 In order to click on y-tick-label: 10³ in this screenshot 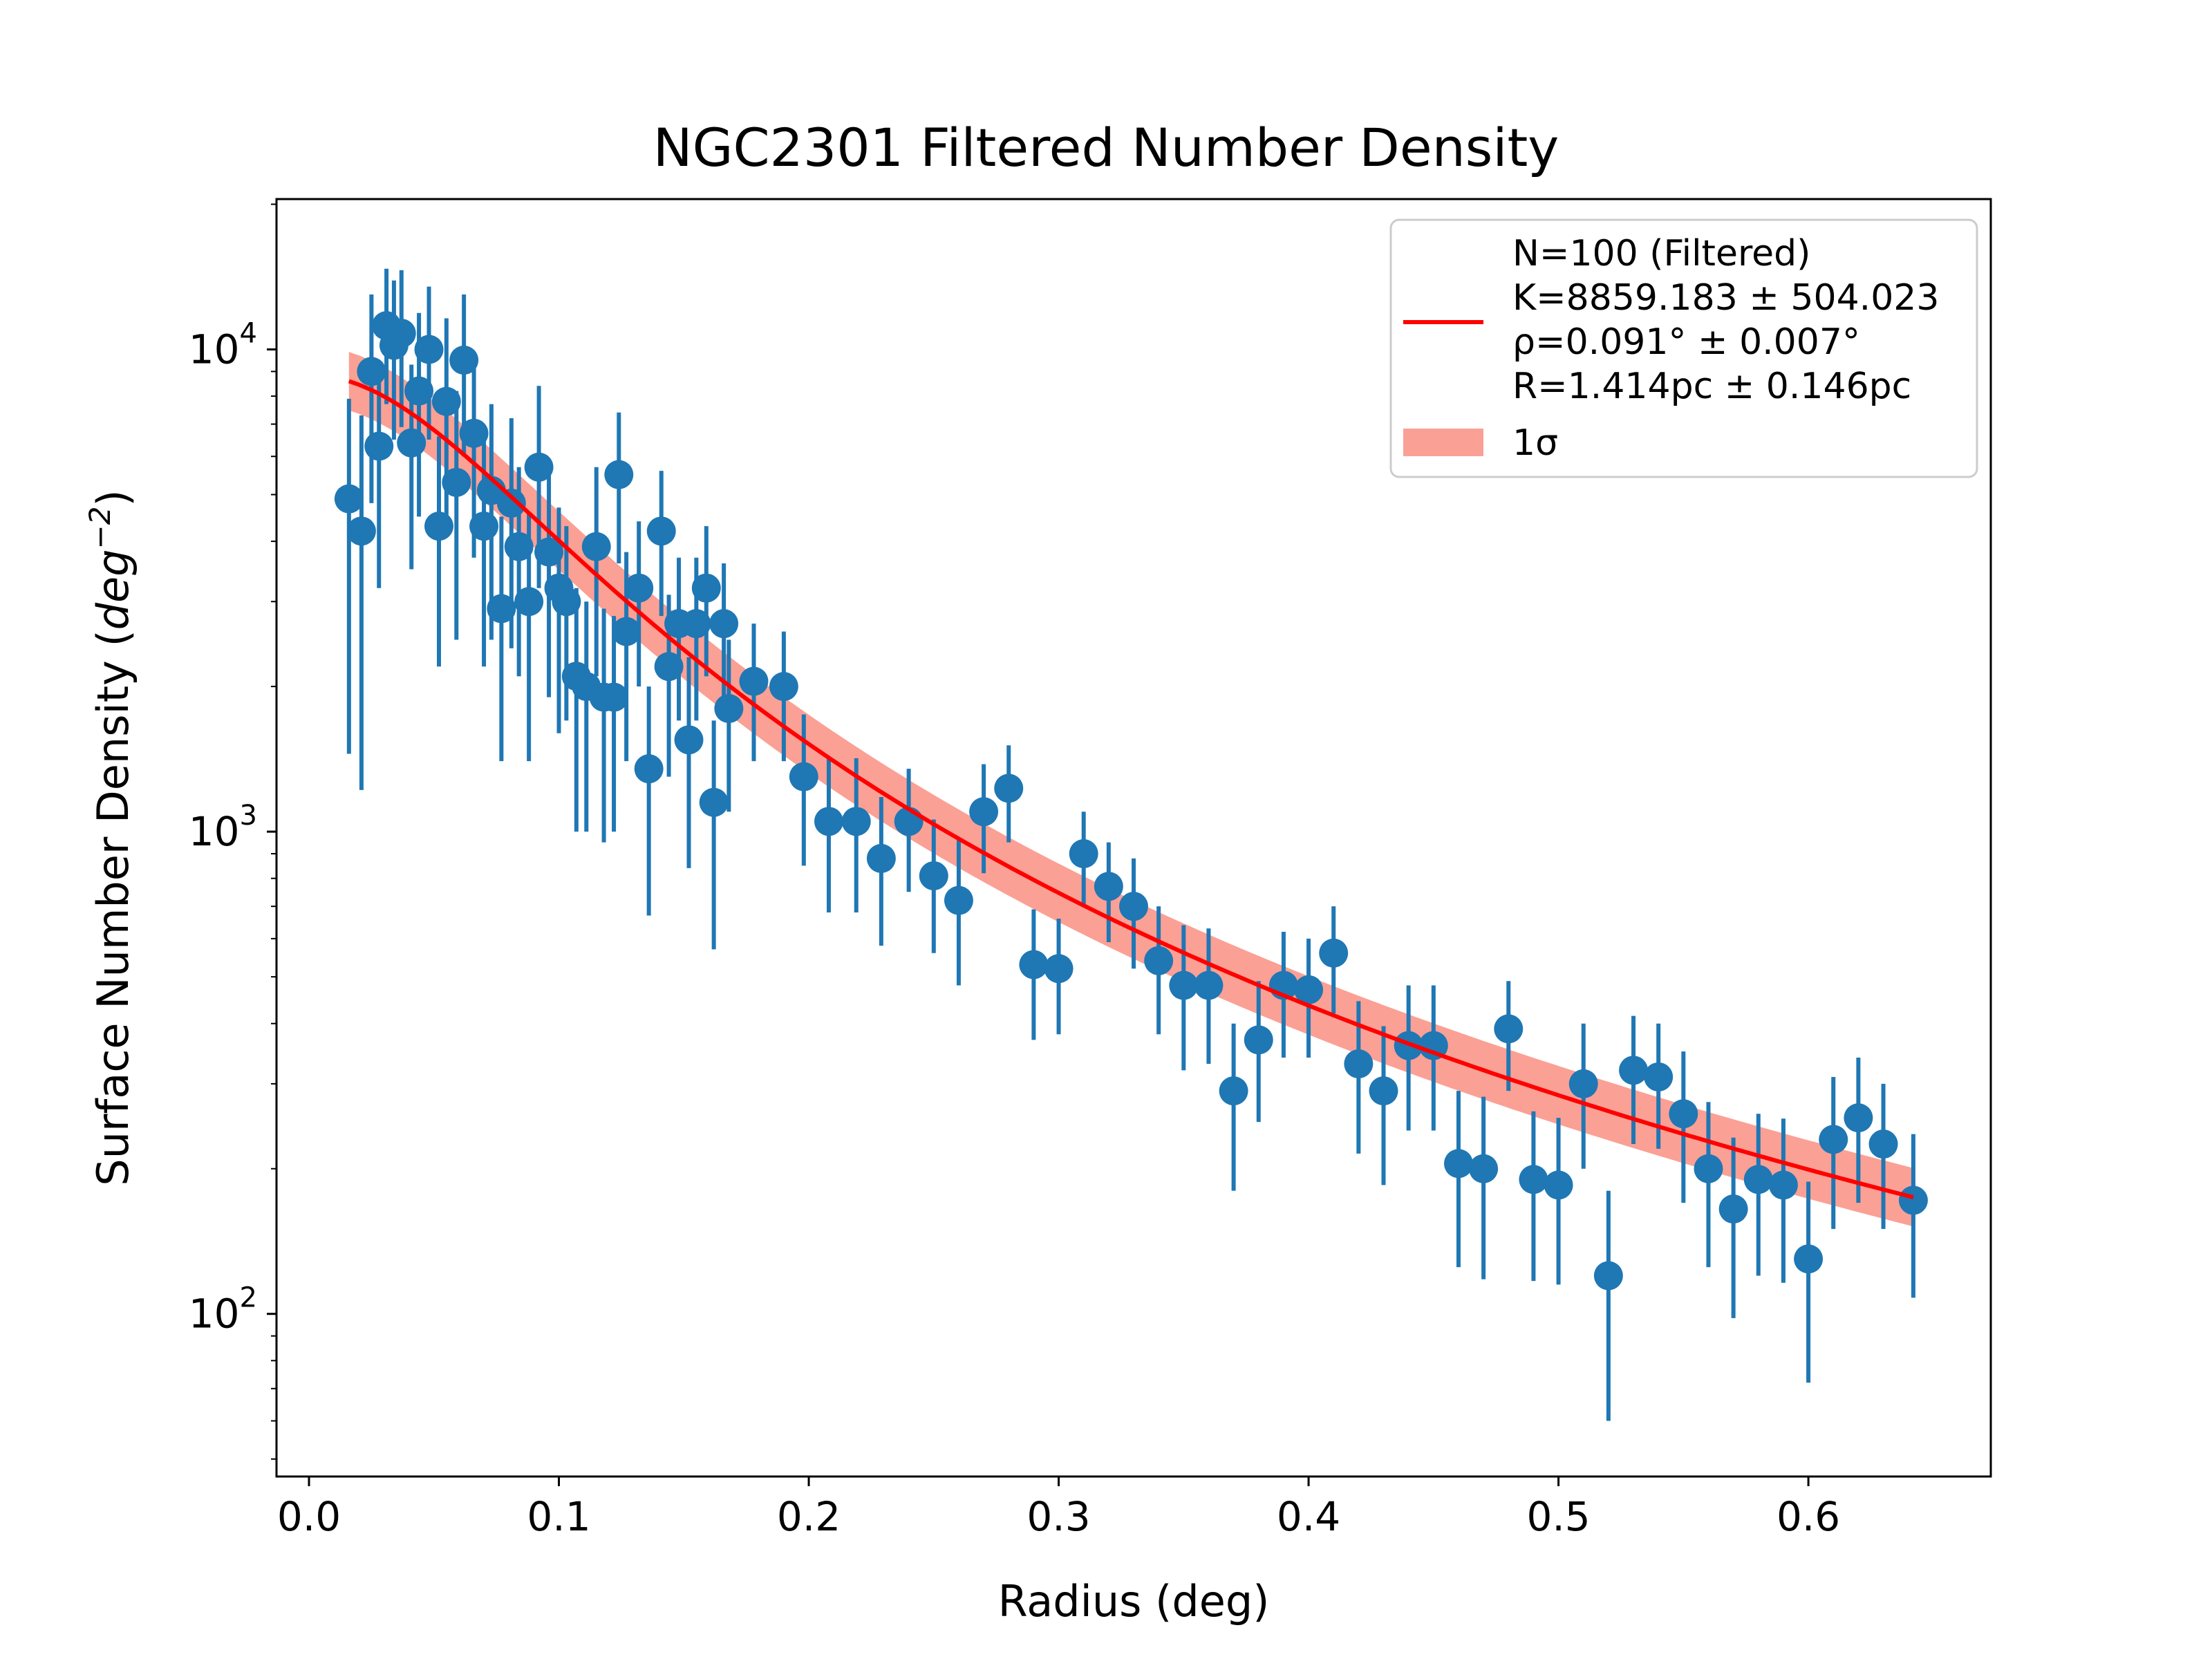, I will do `click(223, 828)`.